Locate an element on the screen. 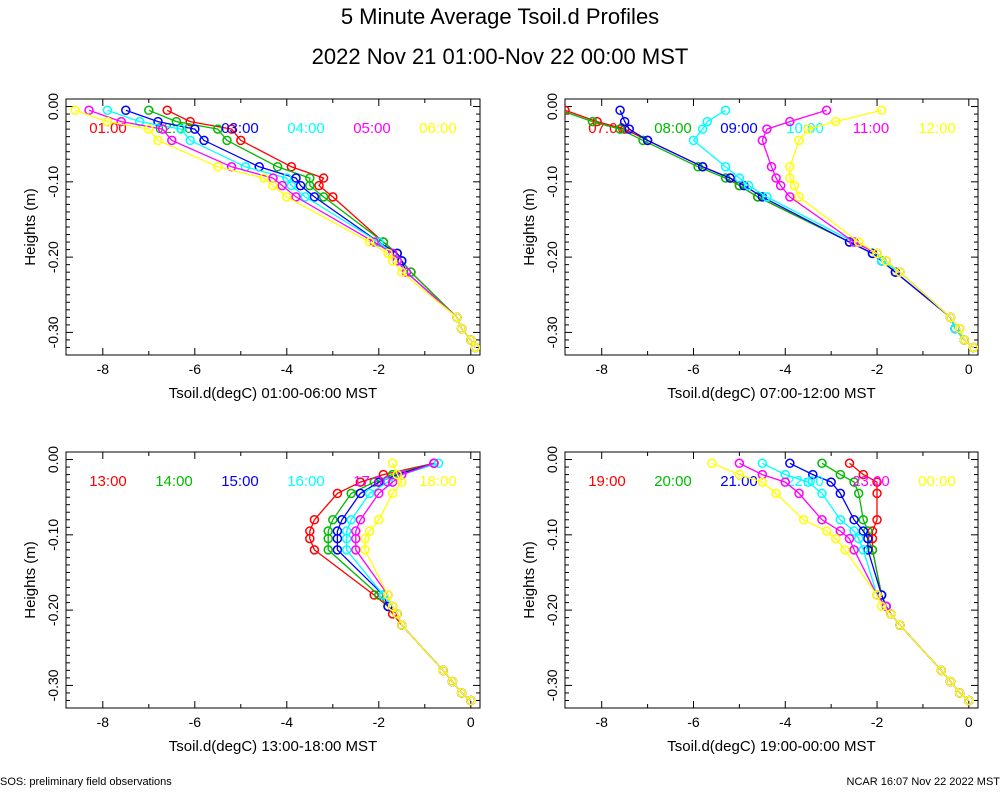 The height and width of the screenshot is (800, 1000). x-axis-label: Tsoil.d(degC) 13:00-18:00 MST is located at coordinates (273, 746).